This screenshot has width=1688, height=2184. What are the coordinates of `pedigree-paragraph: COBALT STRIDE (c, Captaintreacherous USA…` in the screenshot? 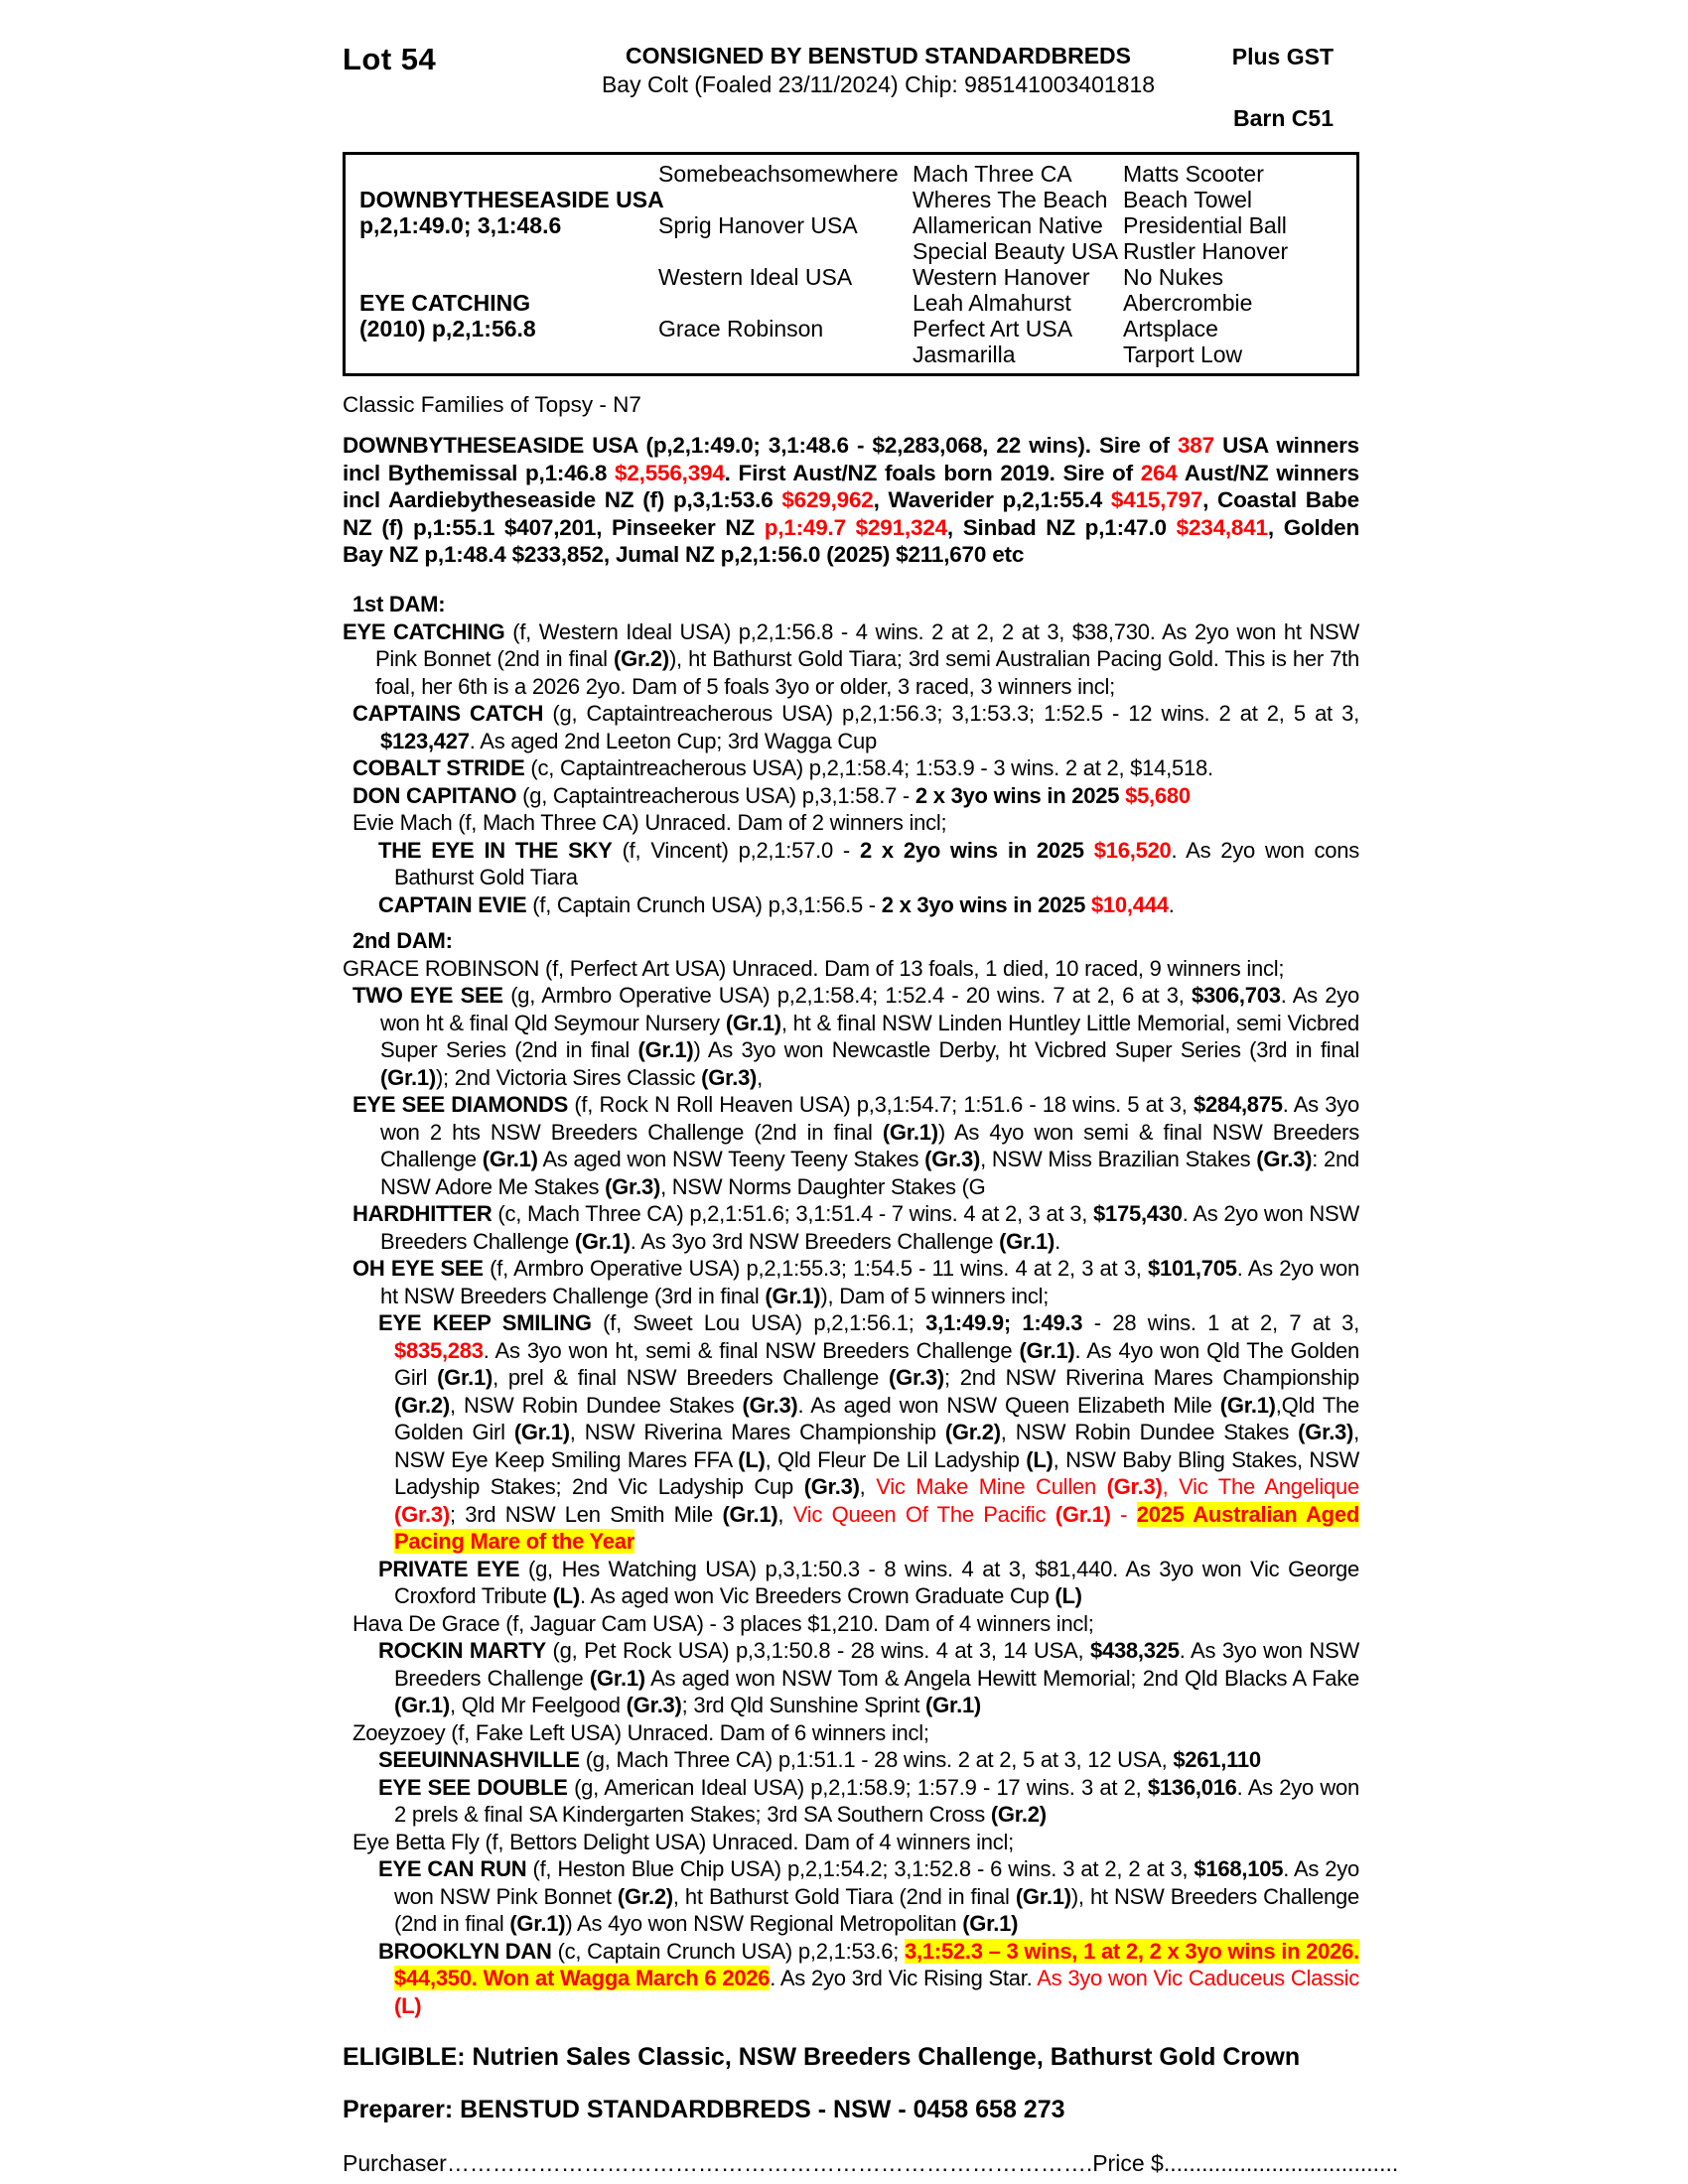 It's located at (782, 767).